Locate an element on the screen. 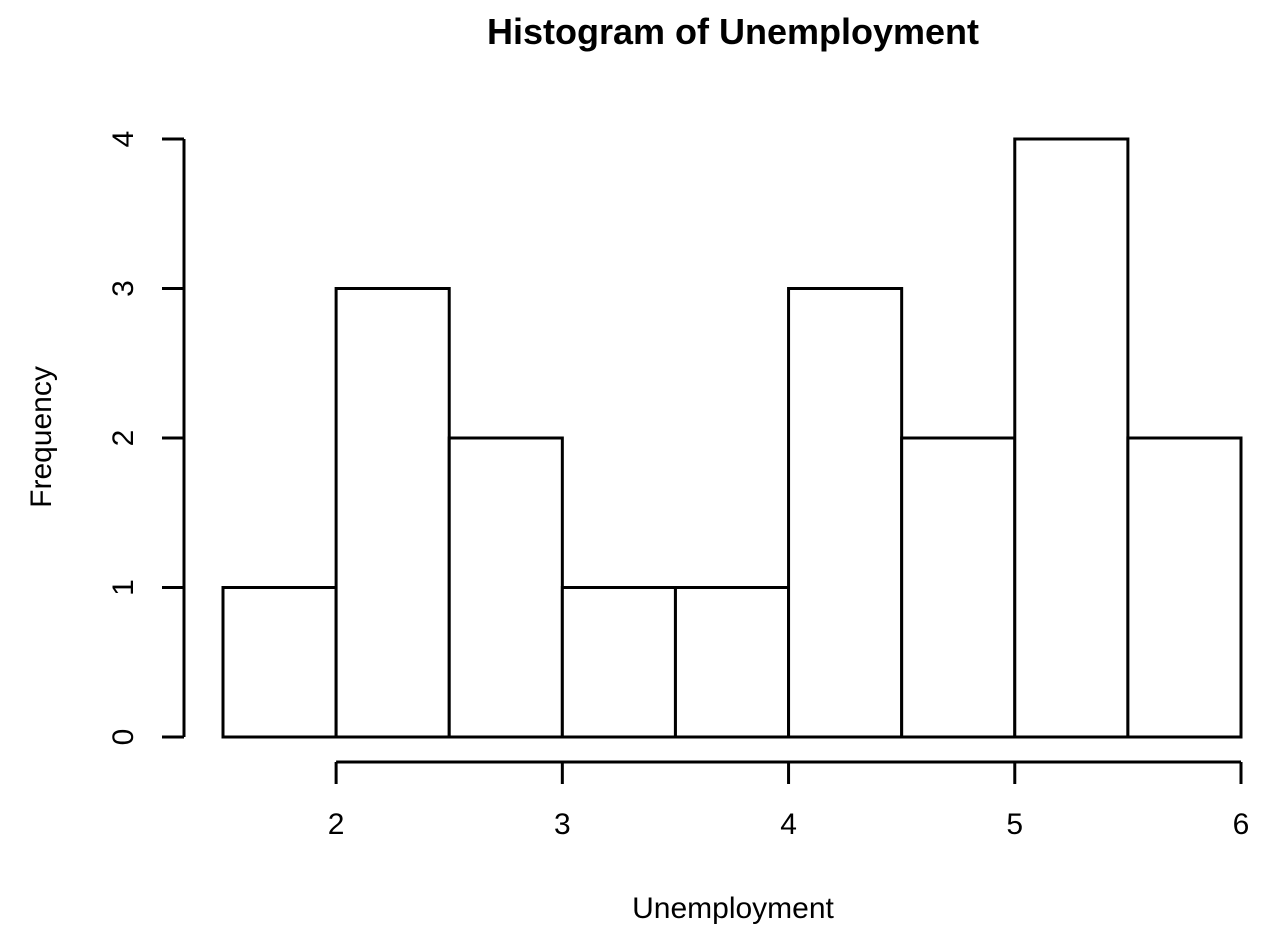 The width and height of the screenshot is (1277, 937). x-tick-label-4: 4 is located at coordinates (788, 824).